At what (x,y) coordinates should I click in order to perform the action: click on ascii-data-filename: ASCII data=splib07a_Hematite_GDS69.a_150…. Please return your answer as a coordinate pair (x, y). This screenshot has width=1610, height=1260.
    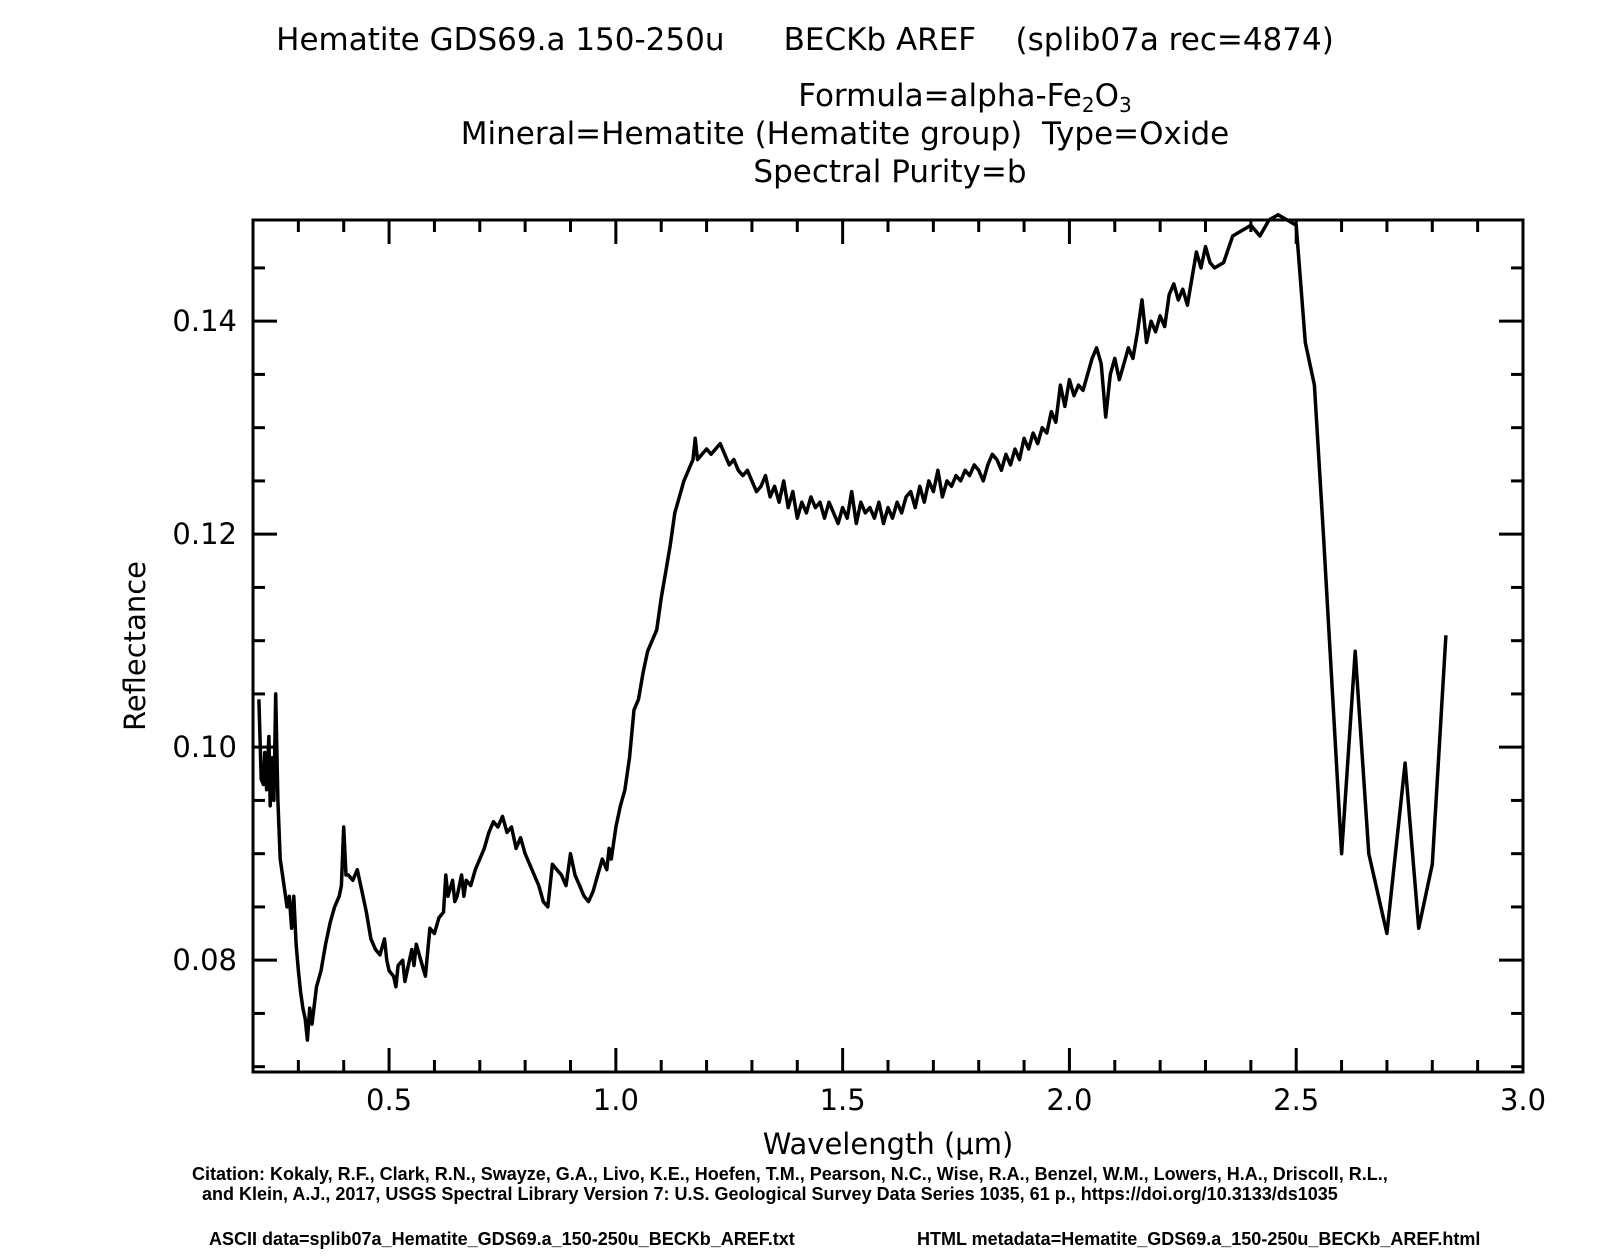
    Looking at the image, I should click on (502, 1239).